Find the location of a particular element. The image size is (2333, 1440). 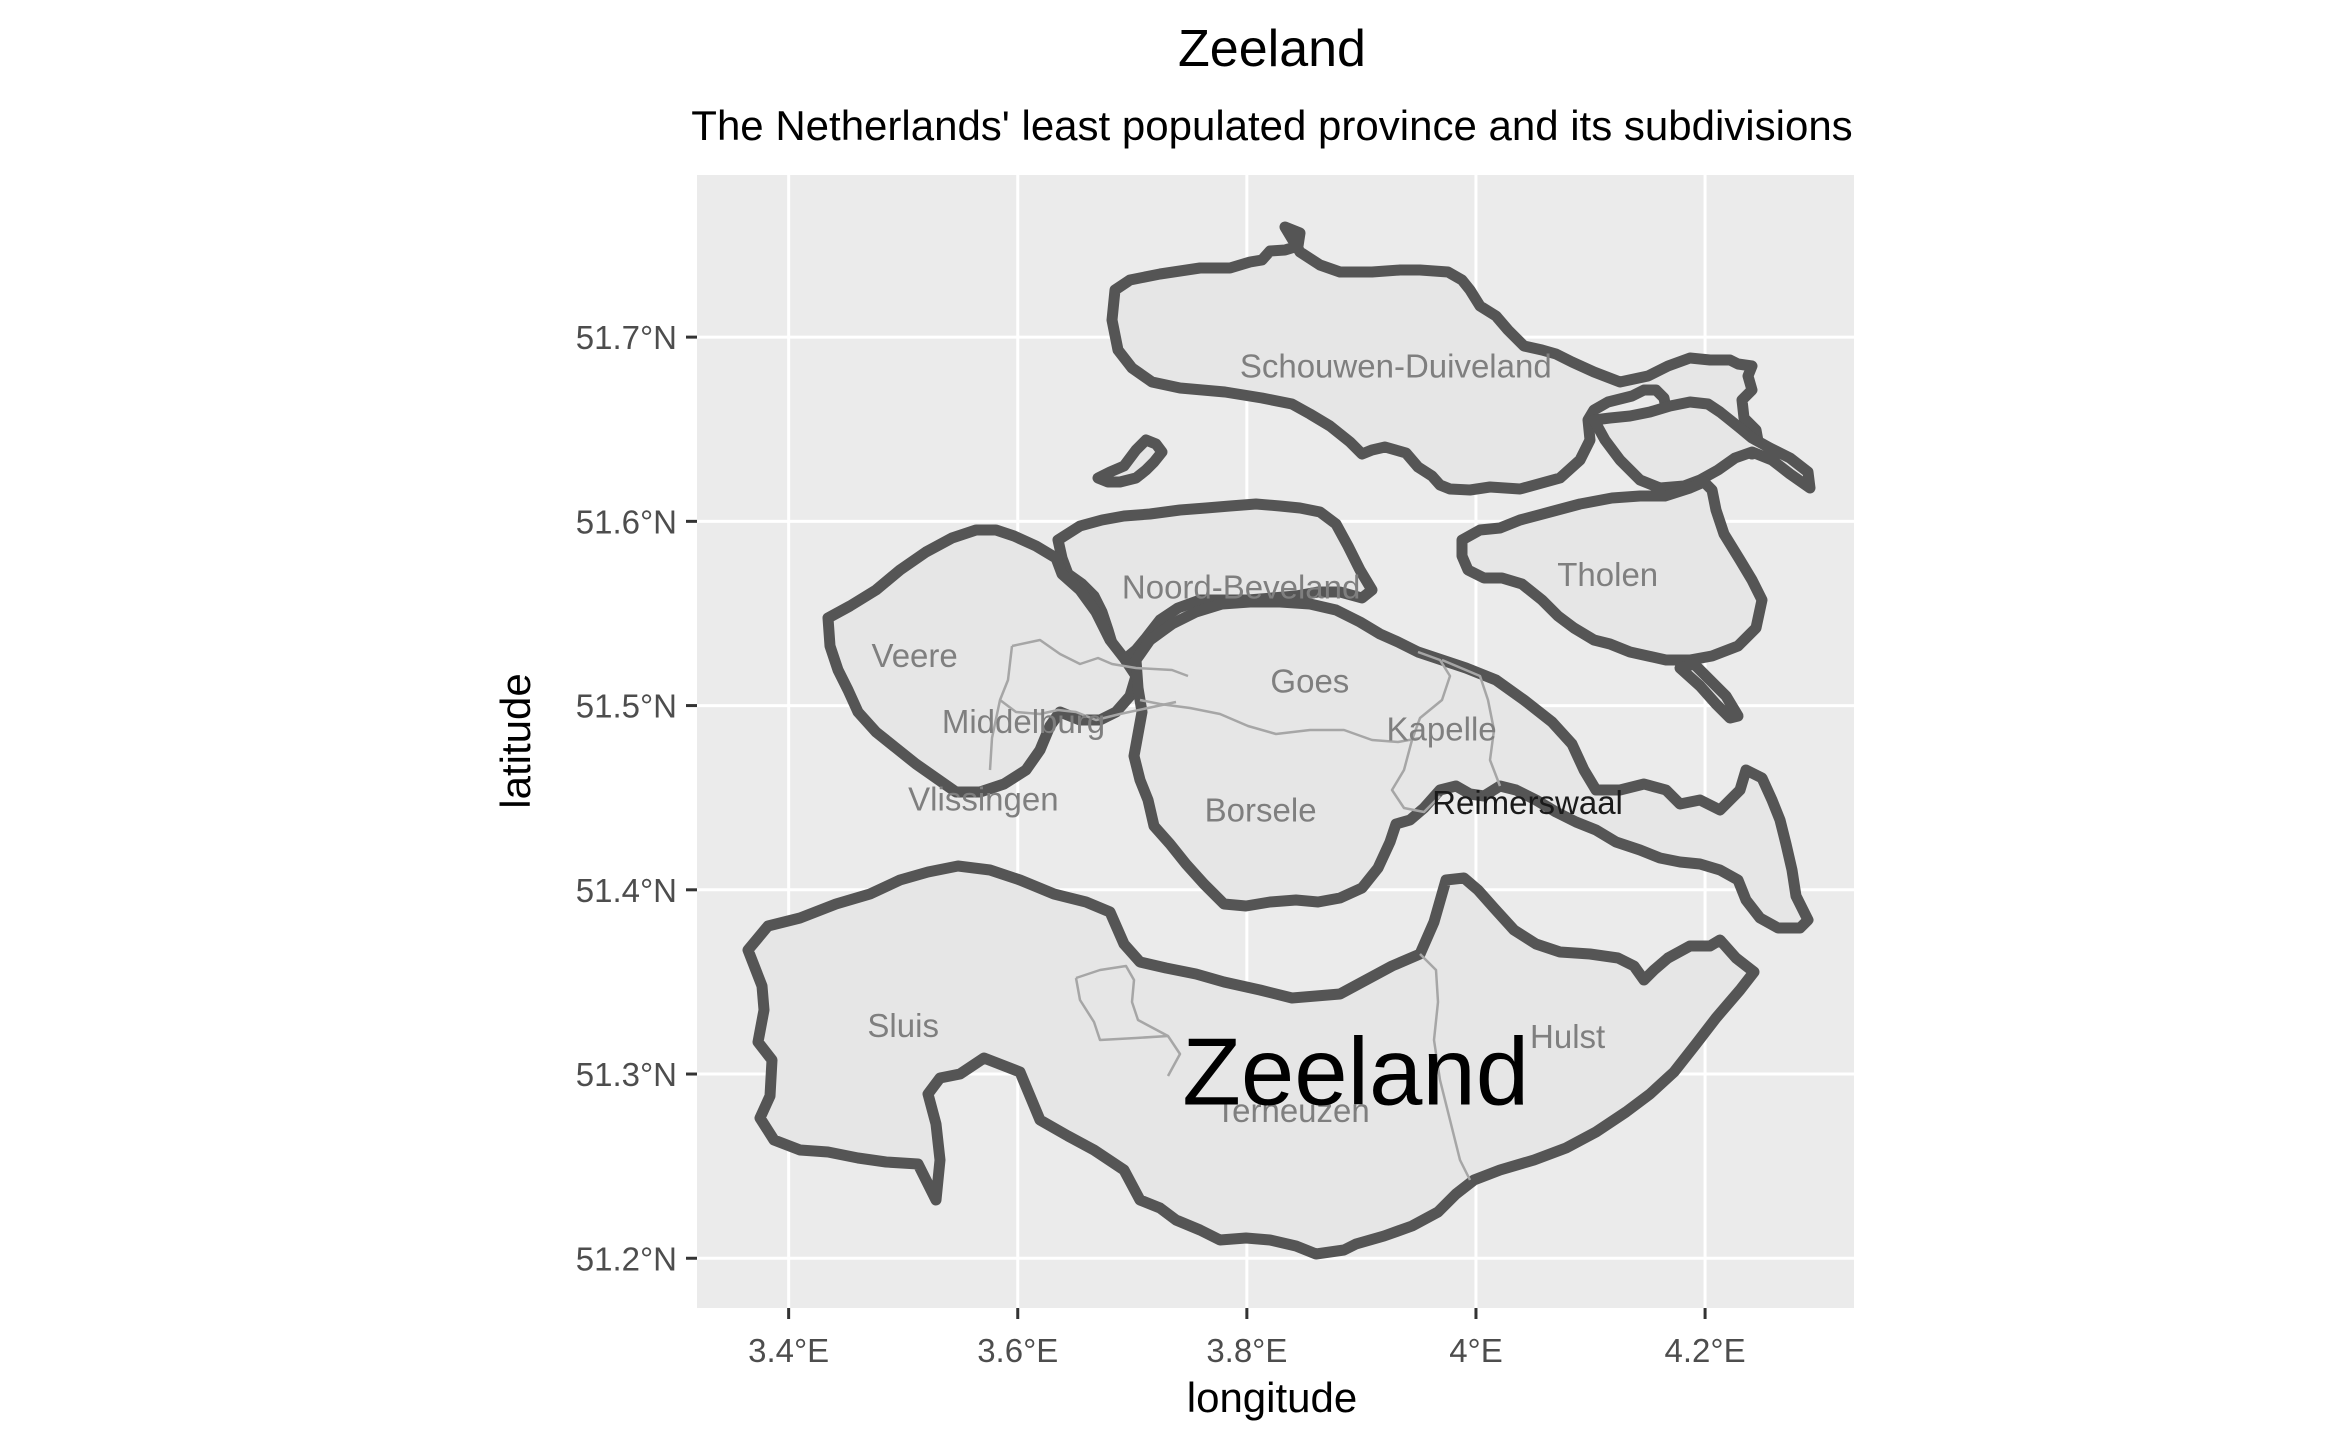

x-tick-labels: 3.4°E 3.6°E 3.8°E 4°E 4.2°E is located at coordinates (1247, 1350).